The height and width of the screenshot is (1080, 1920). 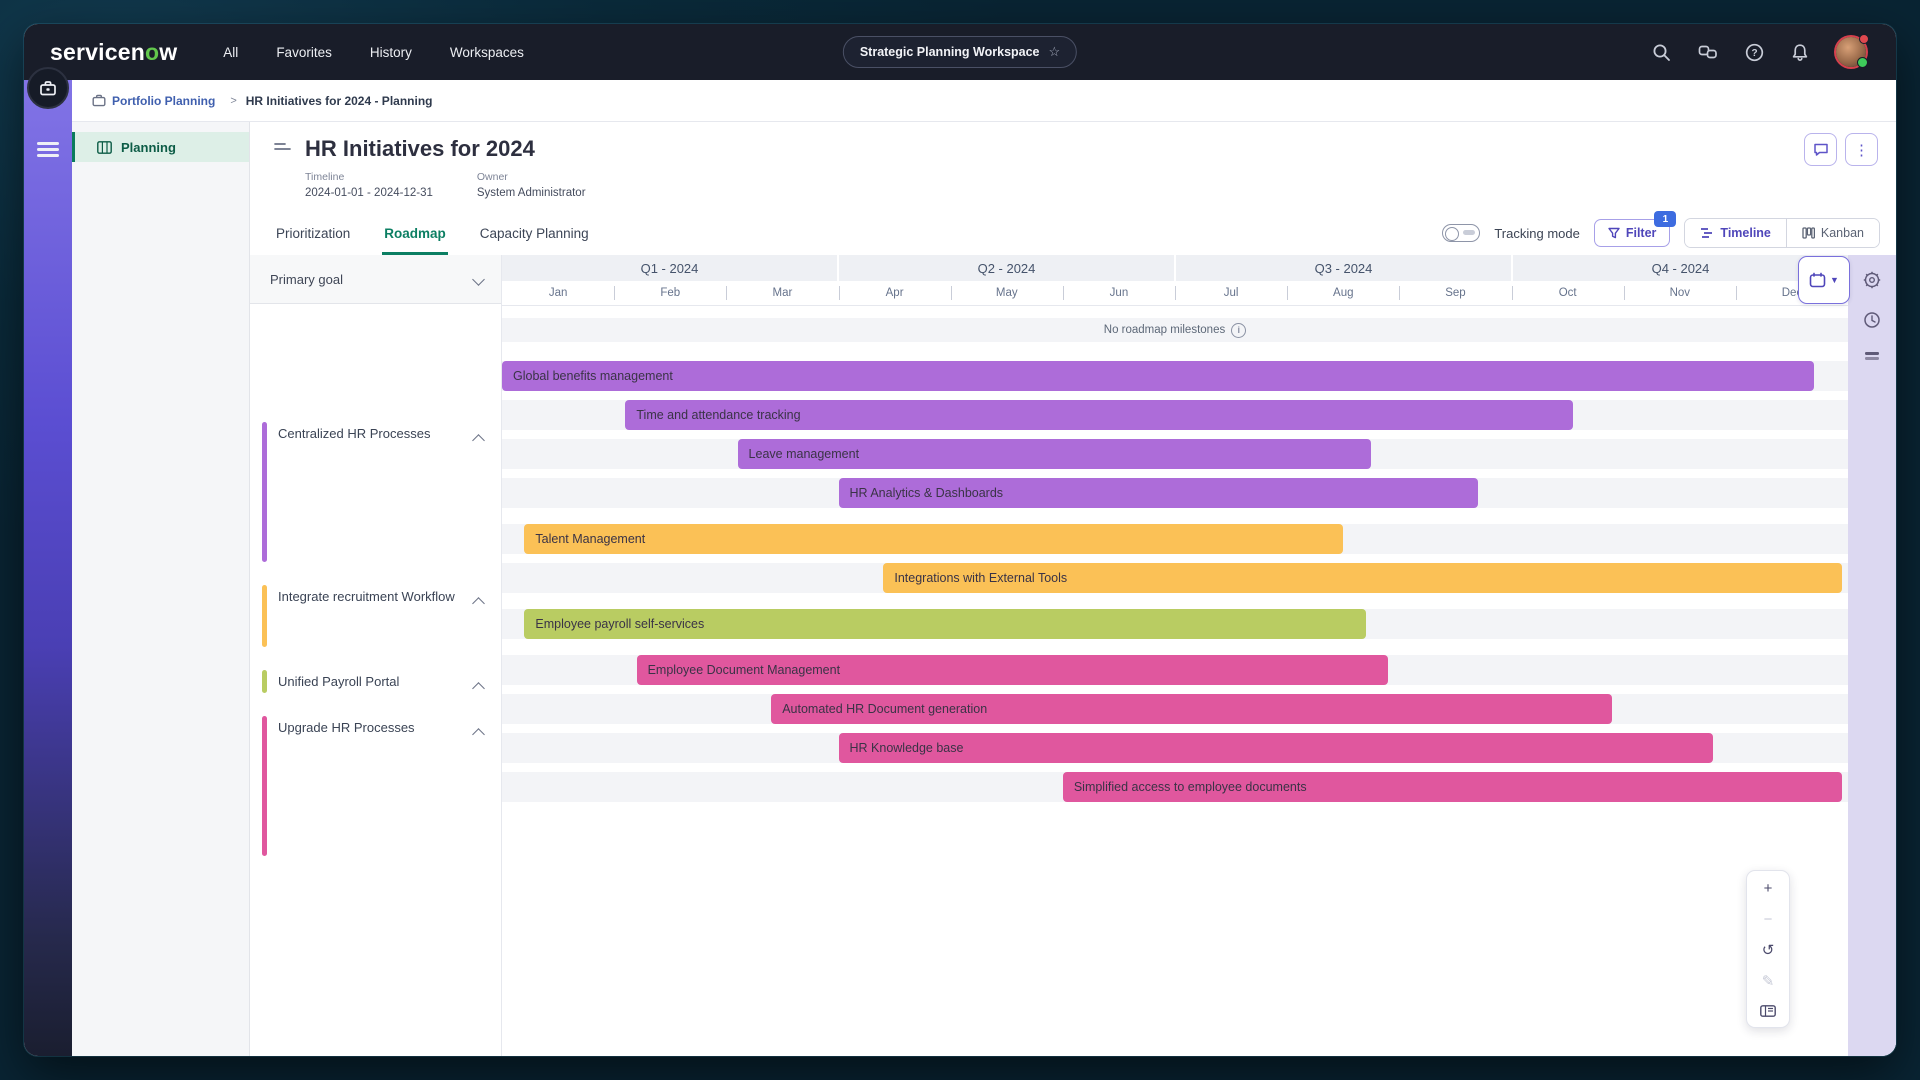 What do you see at coordinates (113, 52) in the screenshot?
I see `servicenow-logo: servicen o w` at bounding box center [113, 52].